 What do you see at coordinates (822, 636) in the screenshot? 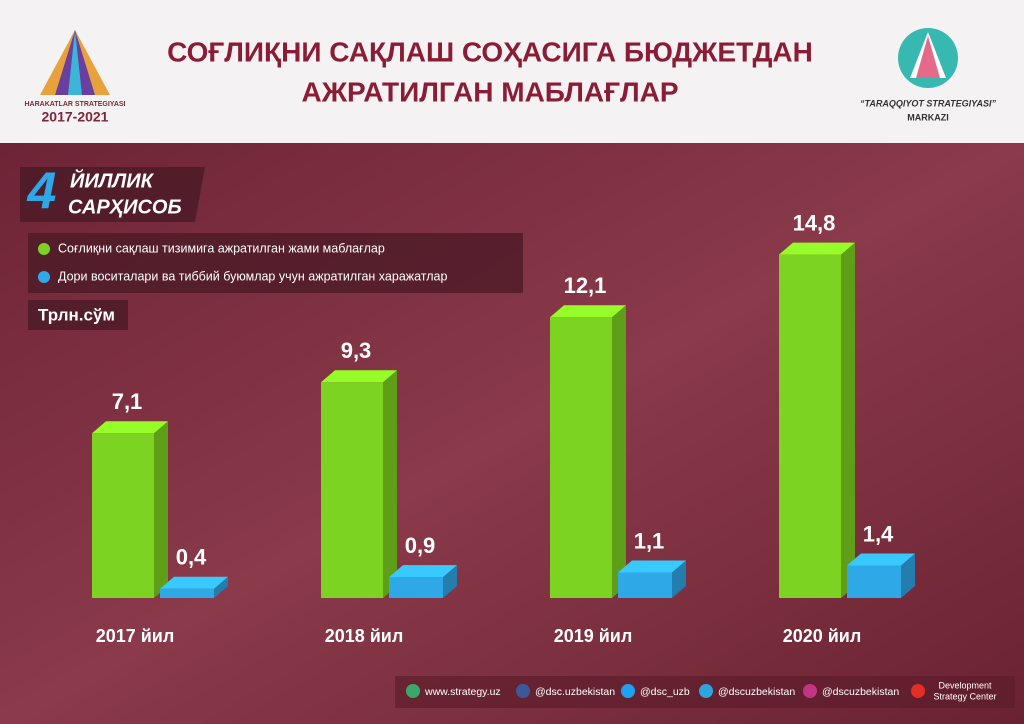
I see `x-tick-label: 2020 йил` at bounding box center [822, 636].